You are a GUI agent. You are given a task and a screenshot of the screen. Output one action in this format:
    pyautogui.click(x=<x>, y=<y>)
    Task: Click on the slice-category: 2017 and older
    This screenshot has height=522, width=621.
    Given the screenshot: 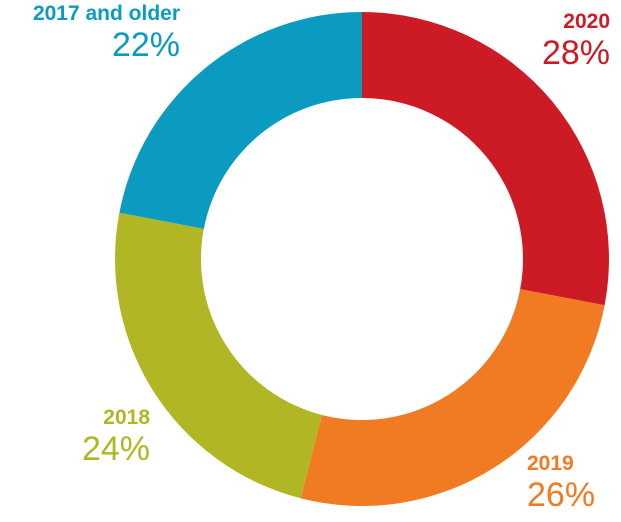 What is the action you would take?
    pyautogui.click(x=106, y=13)
    